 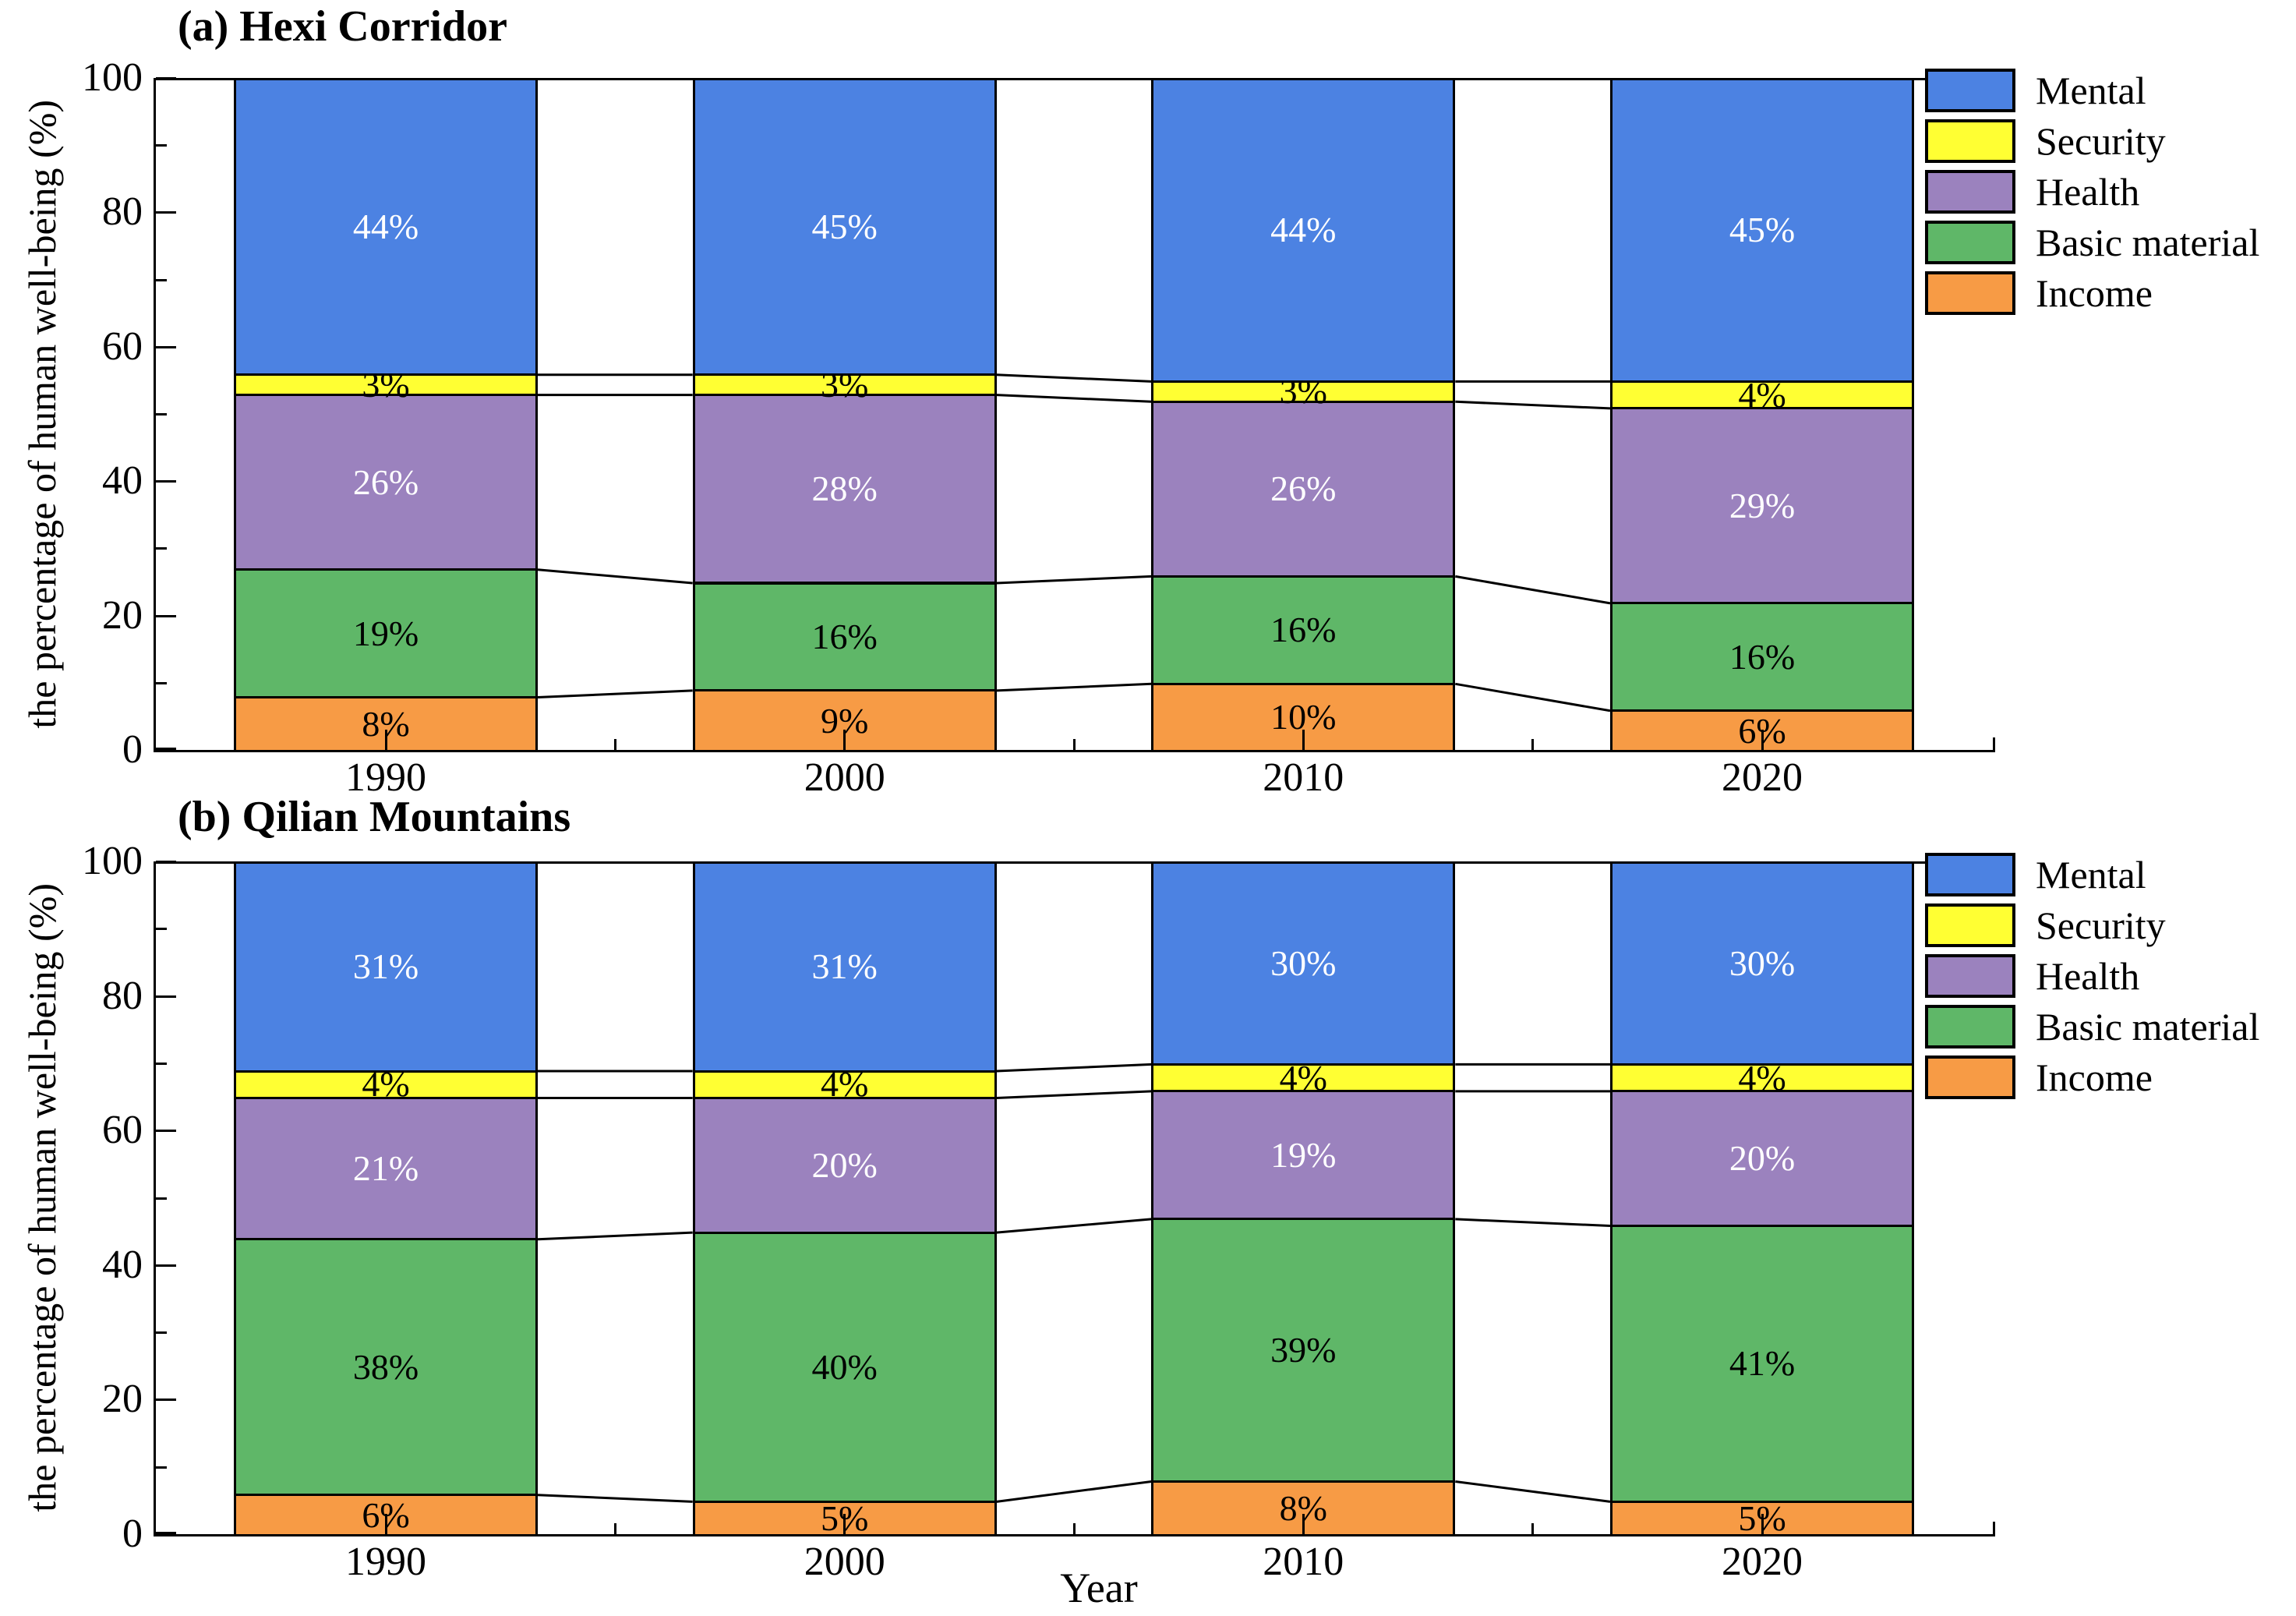 What do you see at coordinates (123, 481) in the screenshot?
I see `y-tick-label: 40` at bounding box center [123, 481].